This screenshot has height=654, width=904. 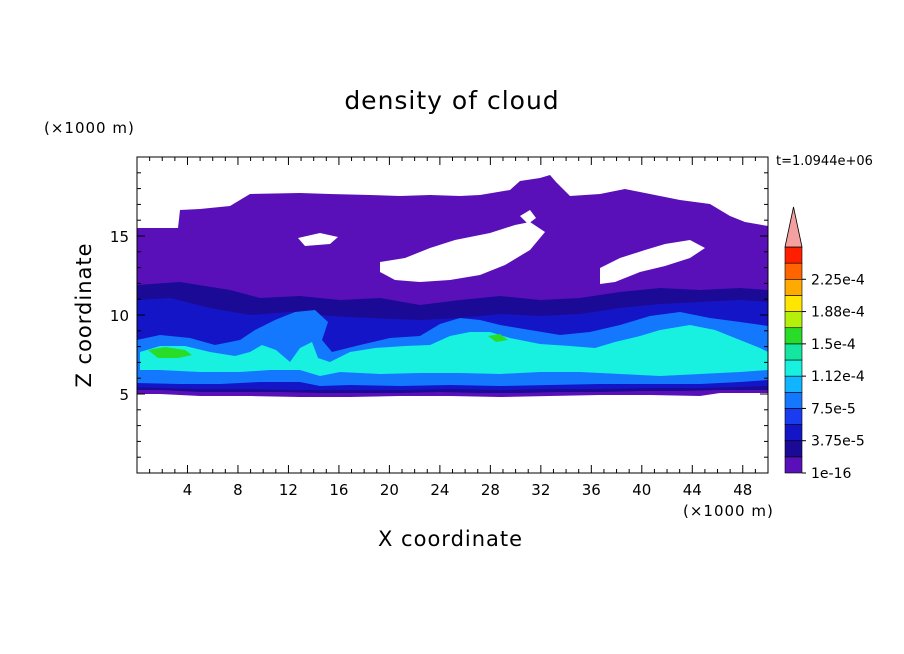 I want to click on y-tick-label: 10, so click(x=119, y=316).